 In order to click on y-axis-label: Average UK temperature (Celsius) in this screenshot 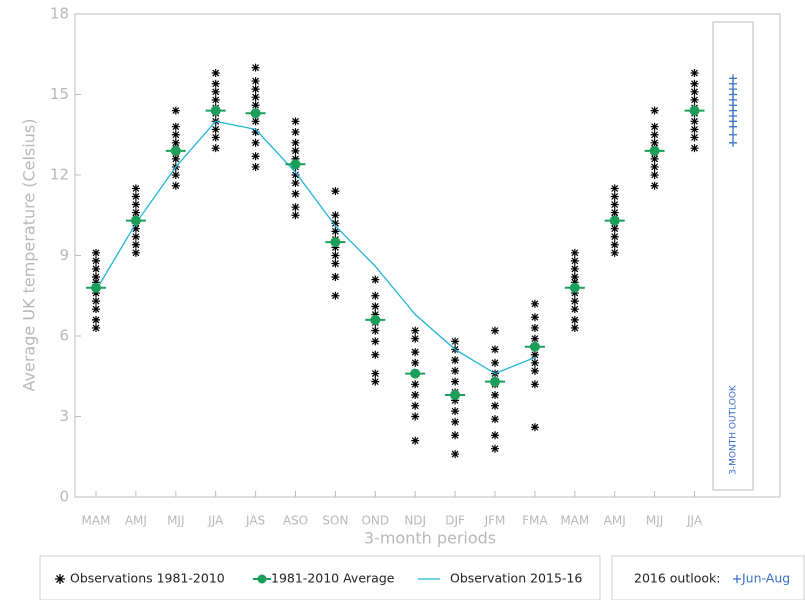, I will do `click(29, 255)`.